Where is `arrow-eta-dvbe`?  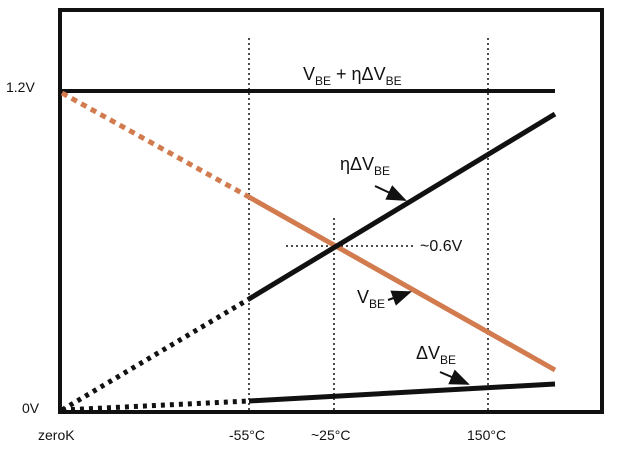 arrow-eta-dvbe is located at coordinates (390, 193).